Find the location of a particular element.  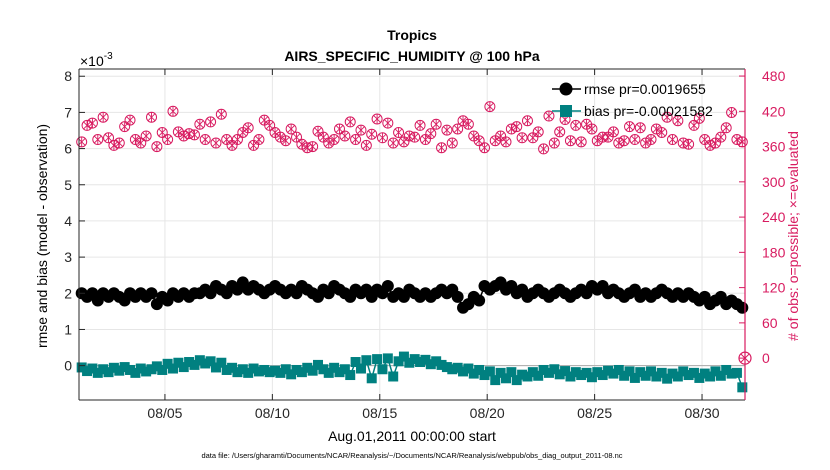

legend-bias-label: bias pr=-0.00021582 is located at coordinates (648, 111).